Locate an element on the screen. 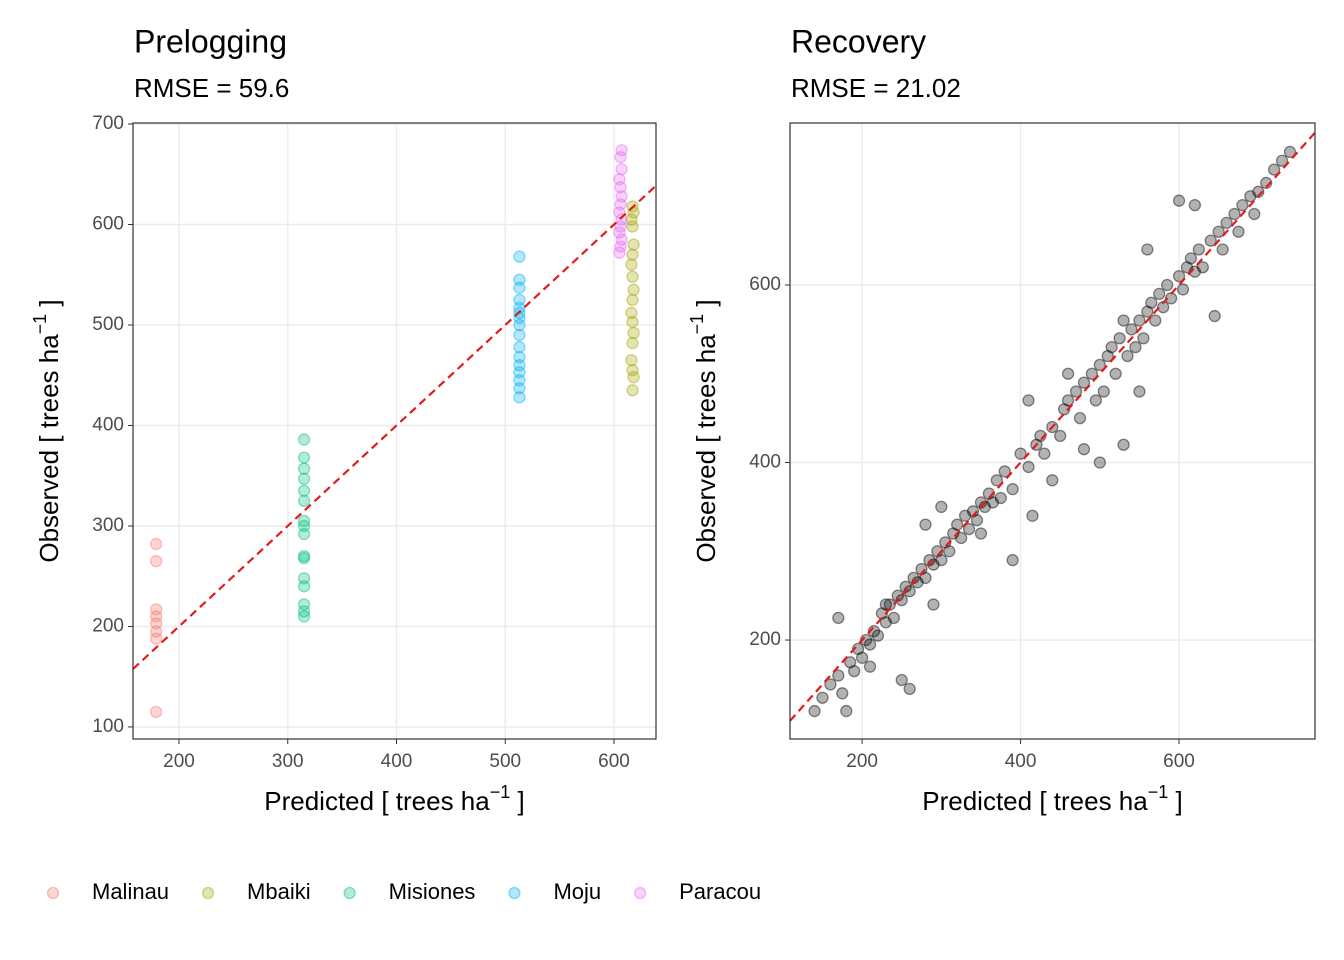 The width and height of the screenshot is (1344, 960). y-tick-label: 500 is located at coordinates (108, 324).